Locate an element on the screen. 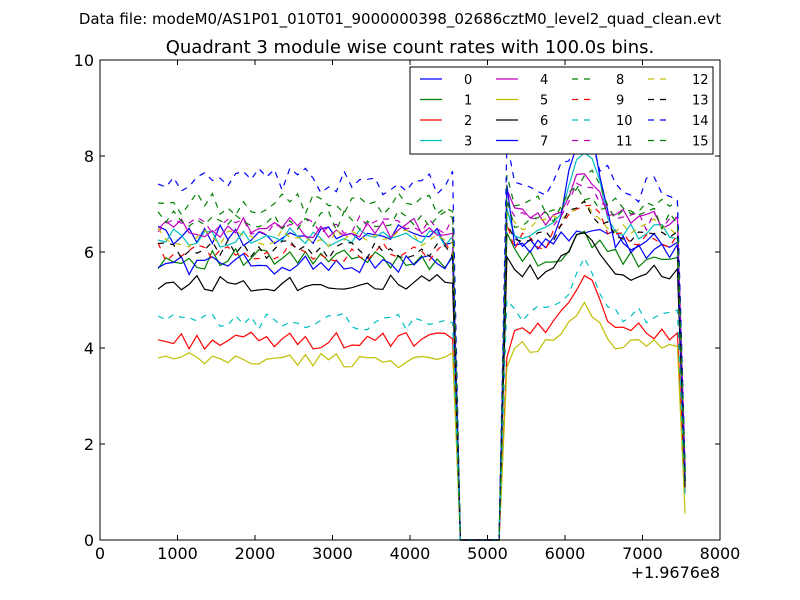 This screenshot has height=600, width=800. legend-label: 8 is located at coordinates (620, 80).